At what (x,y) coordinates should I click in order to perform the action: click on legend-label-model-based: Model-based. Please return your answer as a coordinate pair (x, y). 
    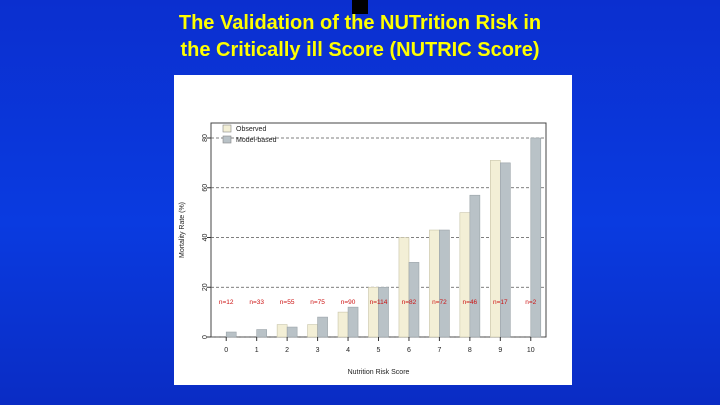
    Looking at the image, I should click on (256, 140).